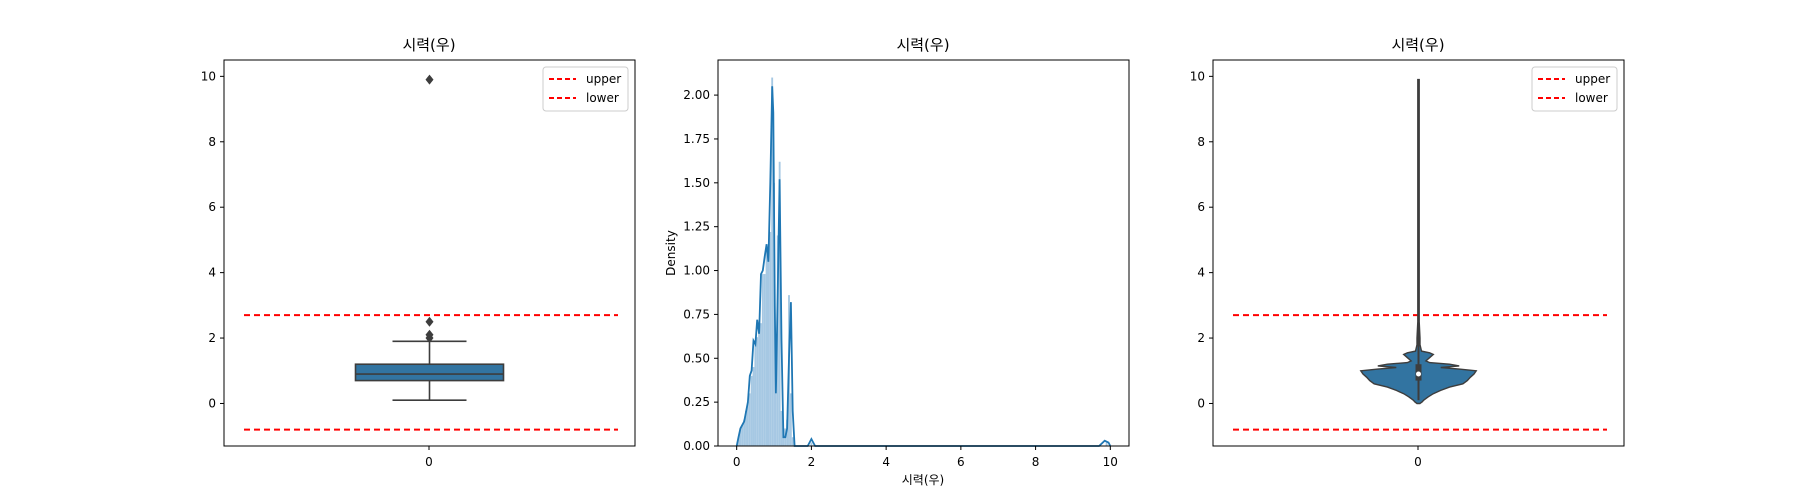 The height and width of the screenshot is (500, 1800). Describe the element at coordinates (696, 358) in the screenshot. I see `y-tick-label: 0.50` at that location.